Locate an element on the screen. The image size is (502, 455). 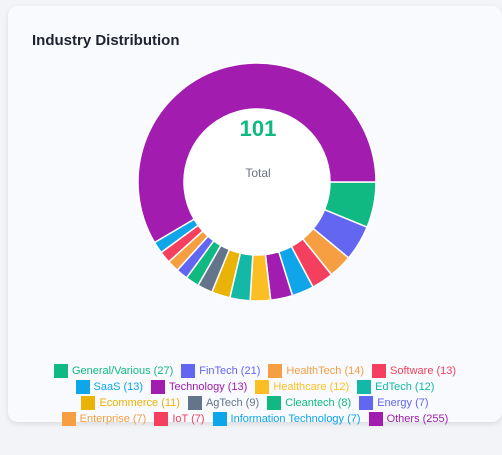
legend-item: Enterprise (7) is located at coordinates (104, 419).